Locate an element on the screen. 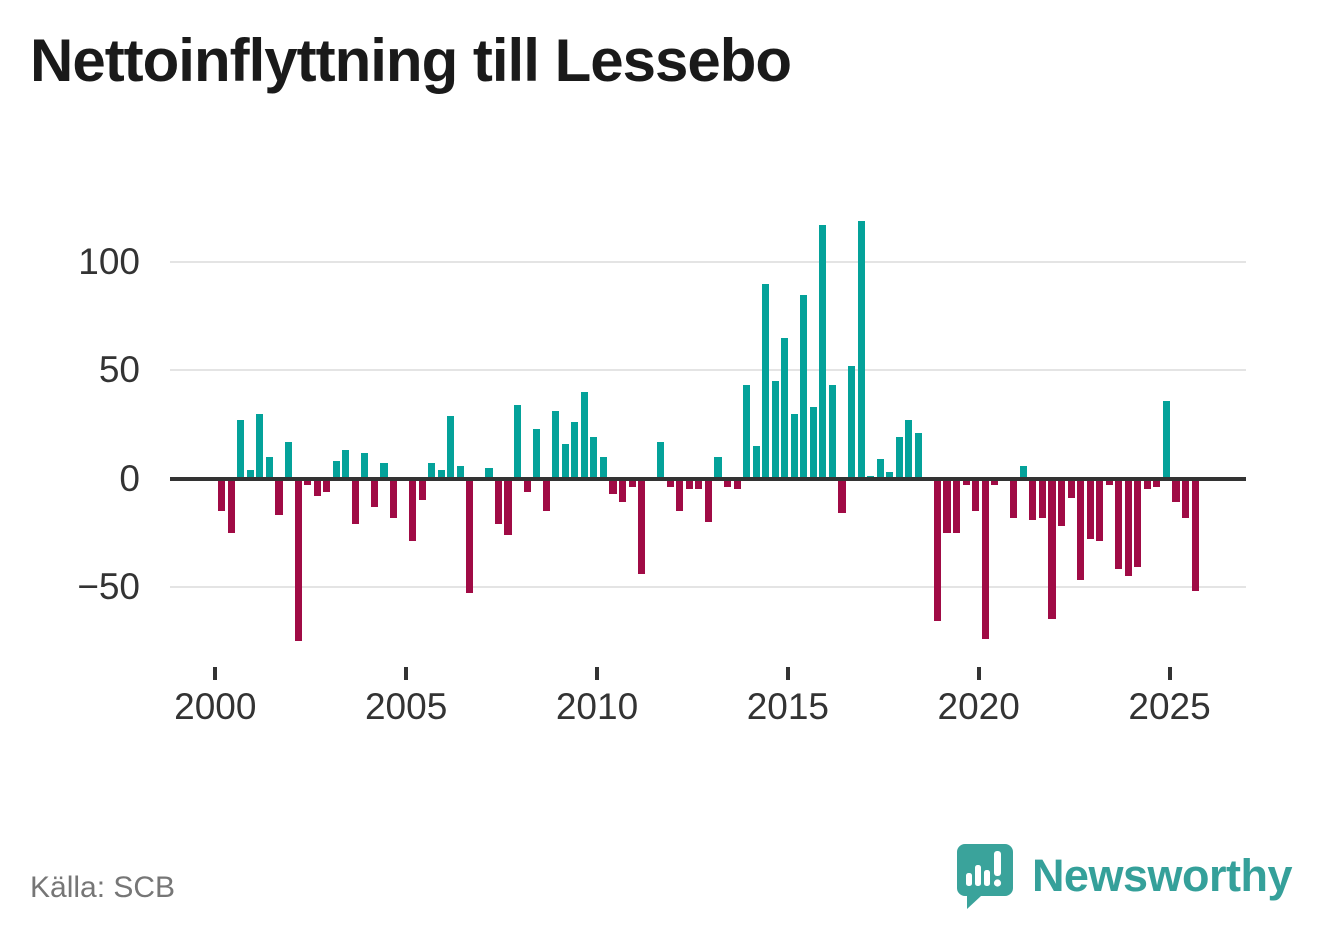 This screenshot has height=939, width=1322. chart-title: Nettoinflyttning till Lessebo is located at coordinates (411, 60).